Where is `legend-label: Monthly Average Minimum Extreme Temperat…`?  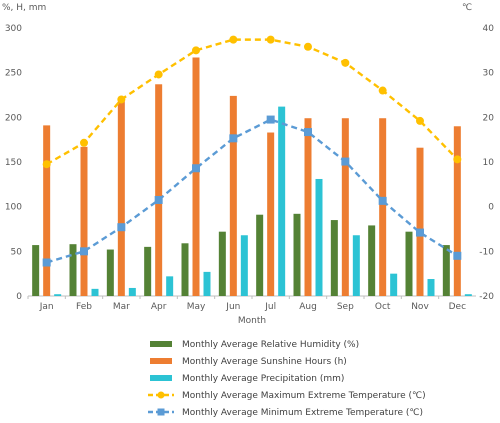 legend-label: Monthly Average Minimum Extreme Temperat… is located at coordinates (302, 413).